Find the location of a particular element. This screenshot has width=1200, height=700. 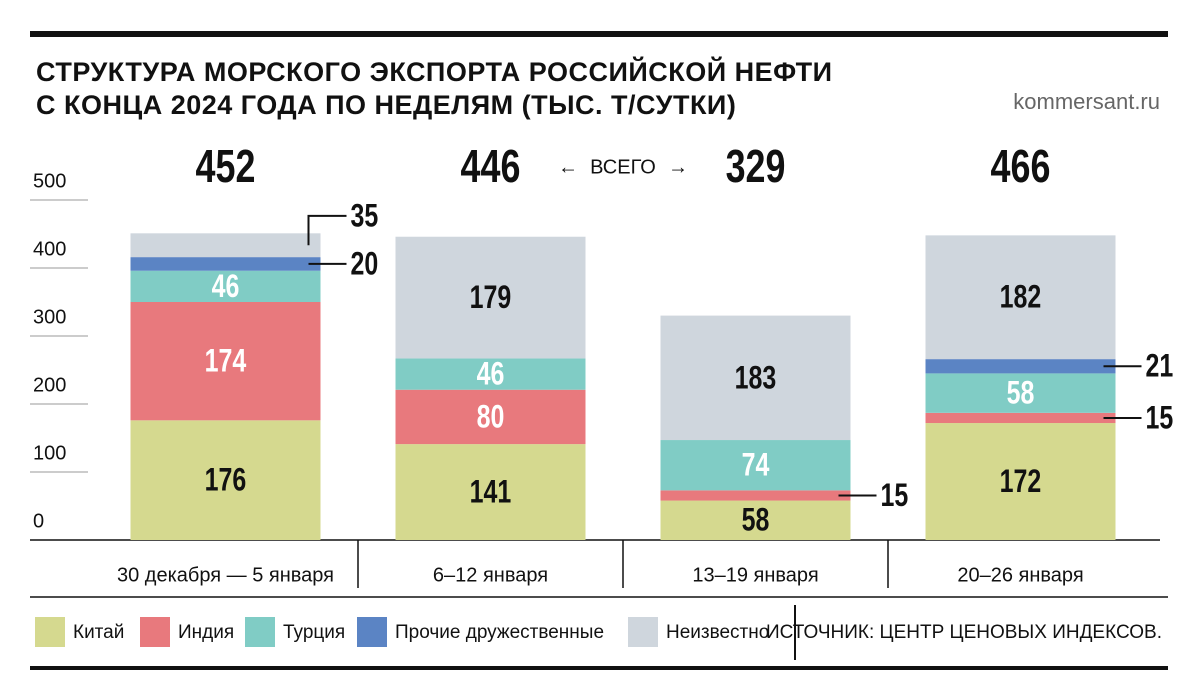

value-label: 80 is located at coordinates (491, 417).